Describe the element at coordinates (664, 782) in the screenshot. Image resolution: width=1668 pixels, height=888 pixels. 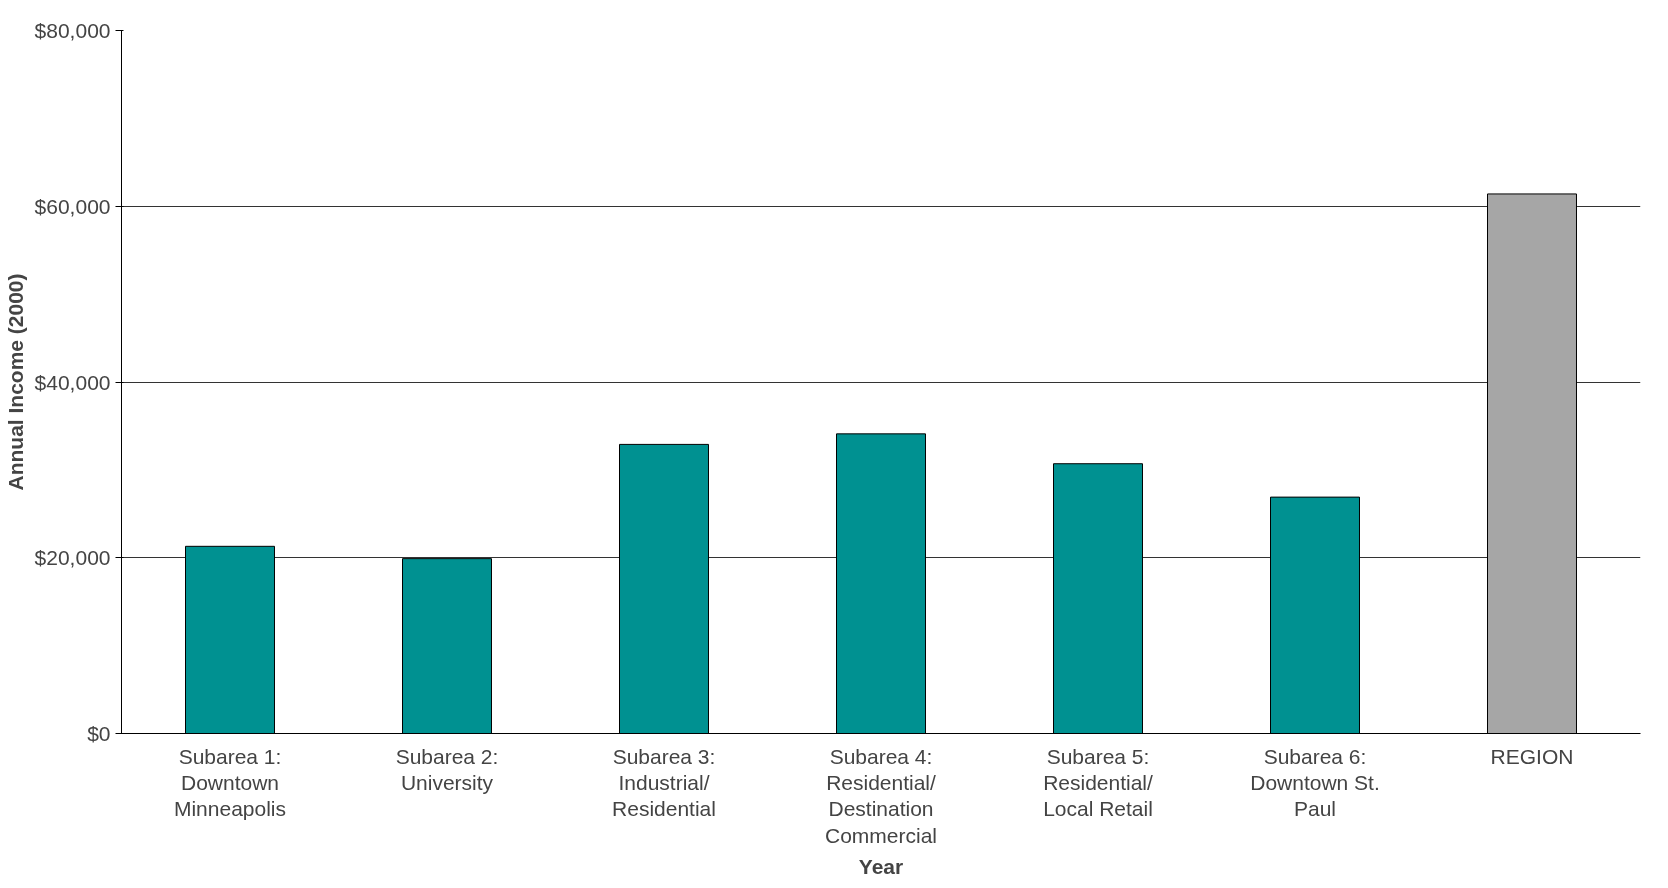
I see `x-tick-label: Subarea 3: Industrial/ Residential` at that location.